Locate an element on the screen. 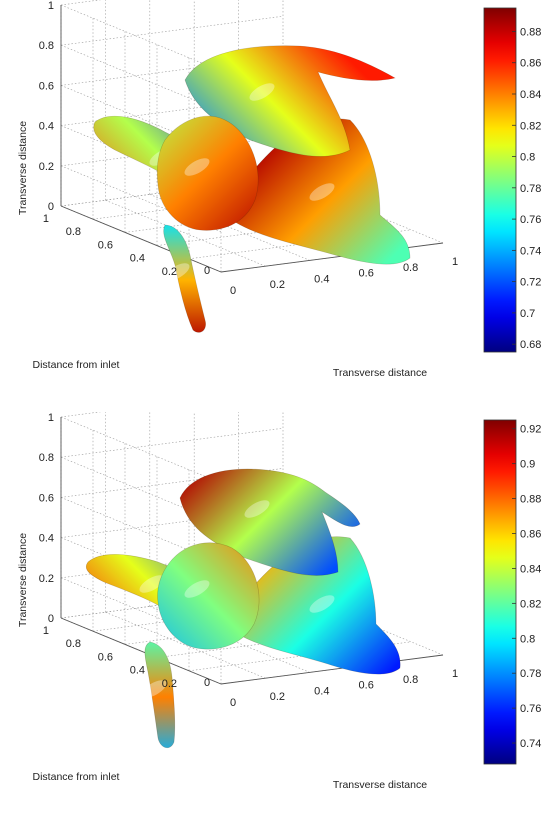 The height and width of the screenshot is (825, 549). colorbar-tick-label: 0.9 is located at coordinates (527, 465).